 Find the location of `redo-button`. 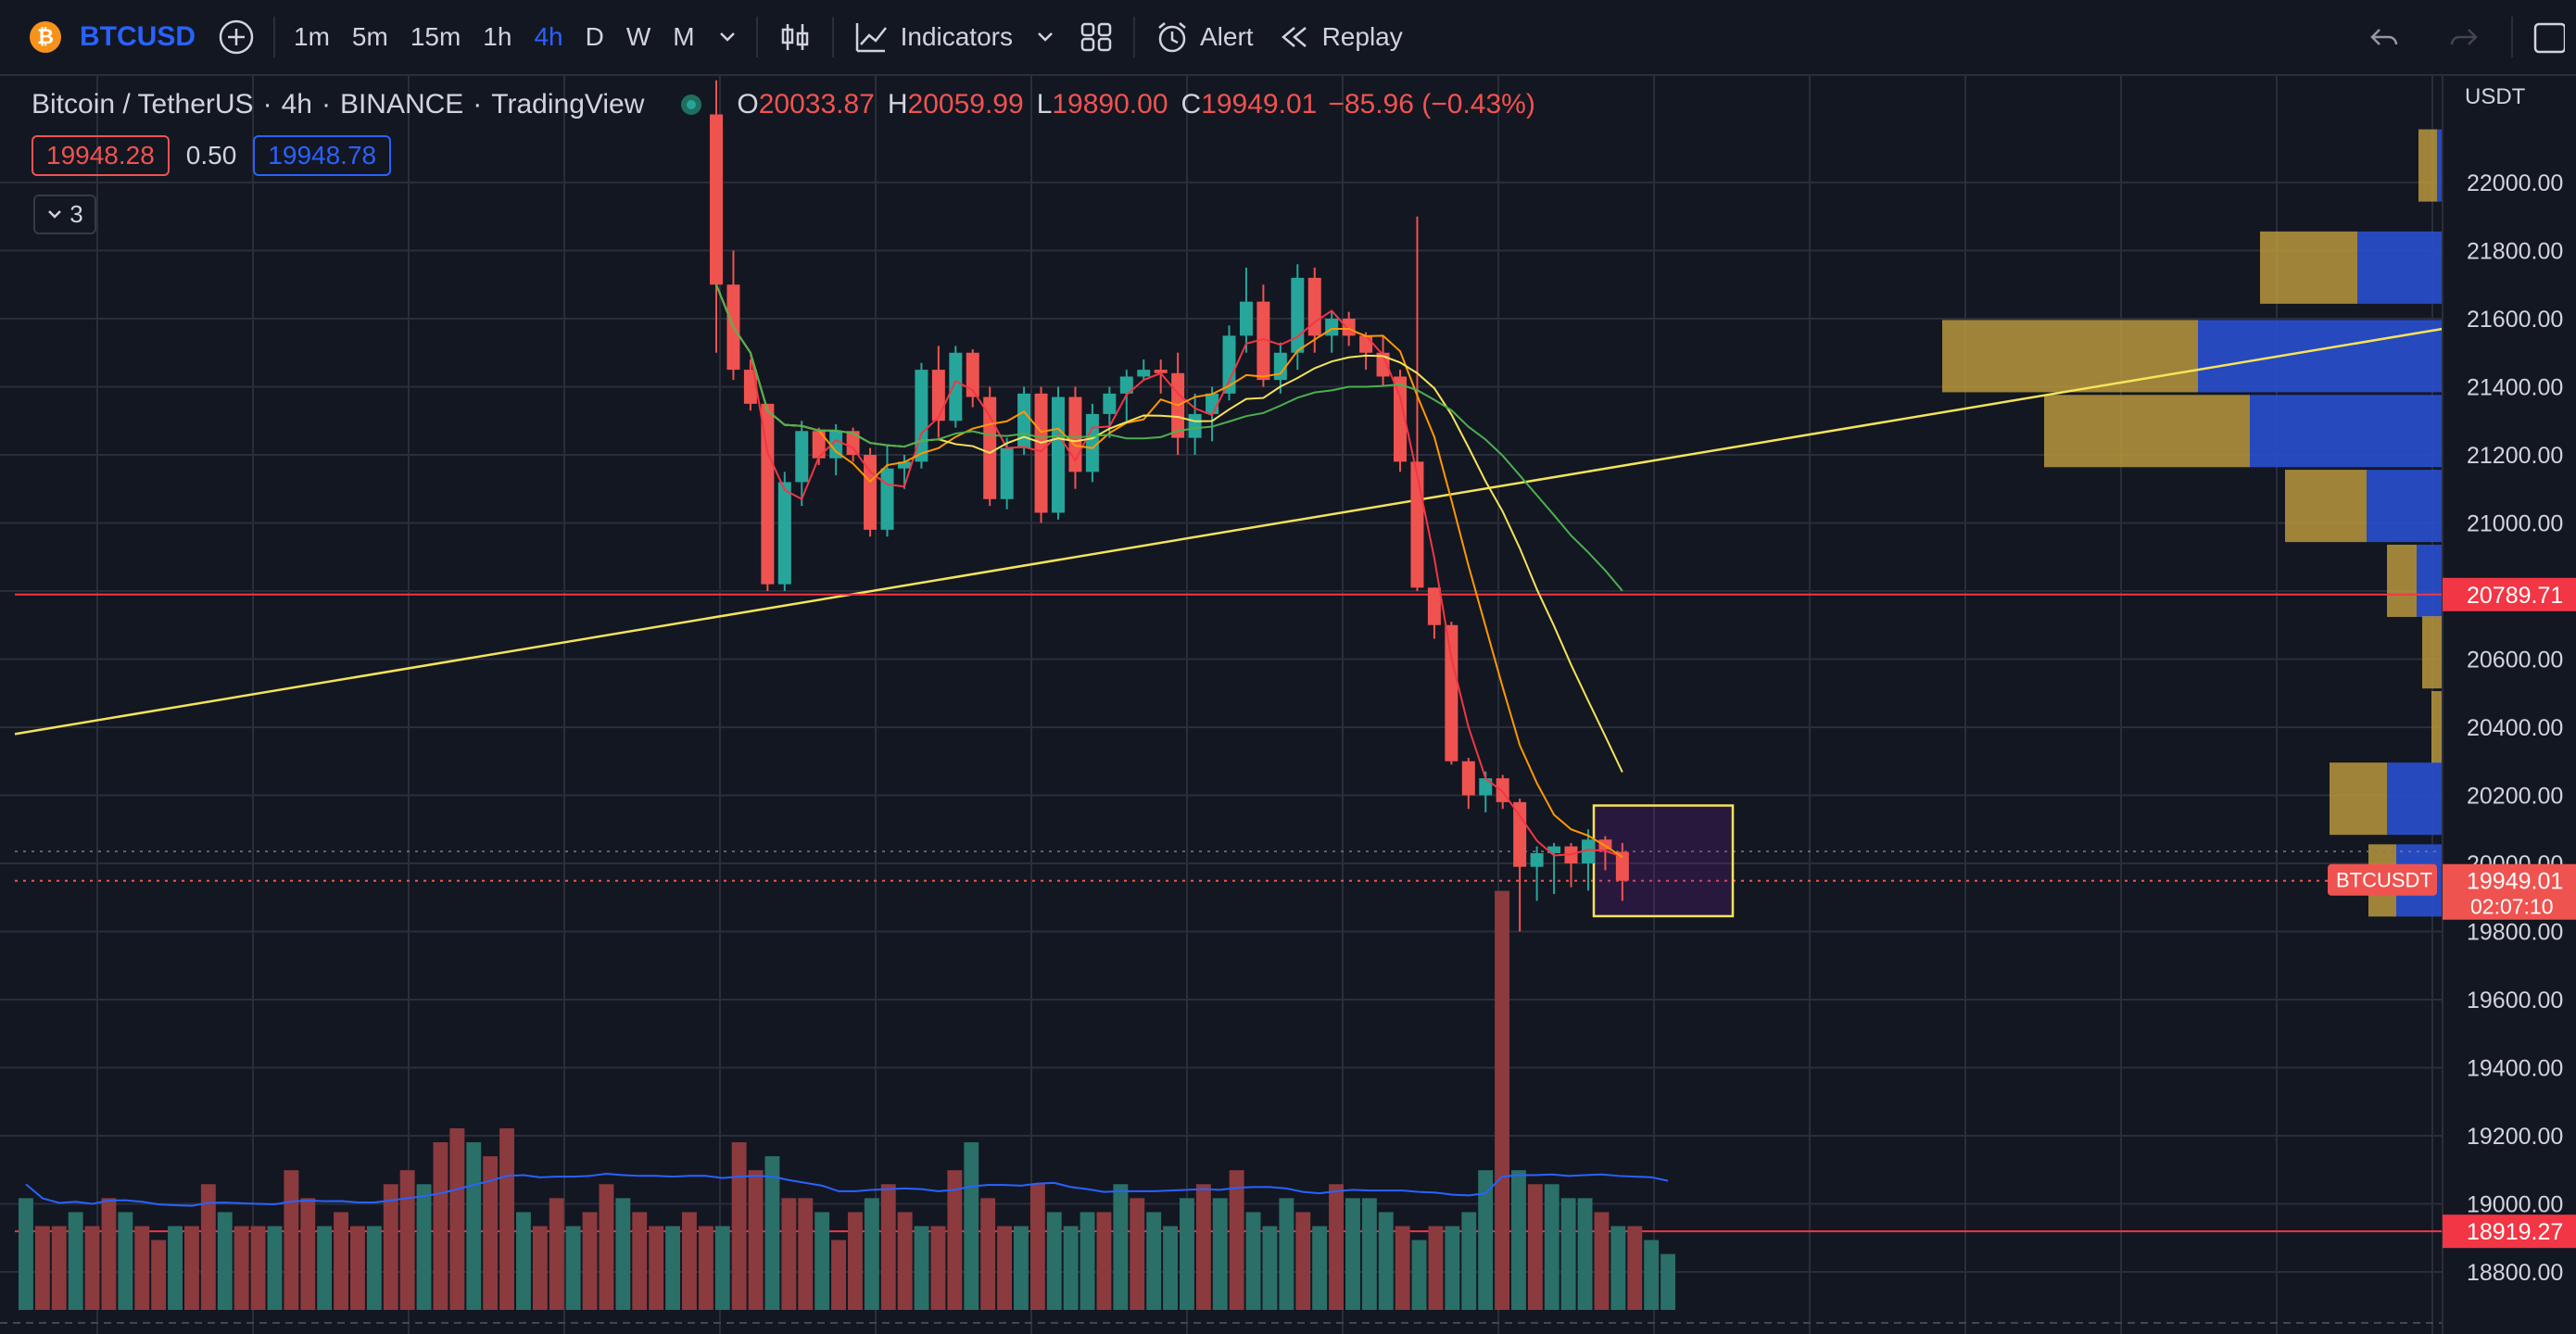

redo-button is located at coordinates (2463, 37).